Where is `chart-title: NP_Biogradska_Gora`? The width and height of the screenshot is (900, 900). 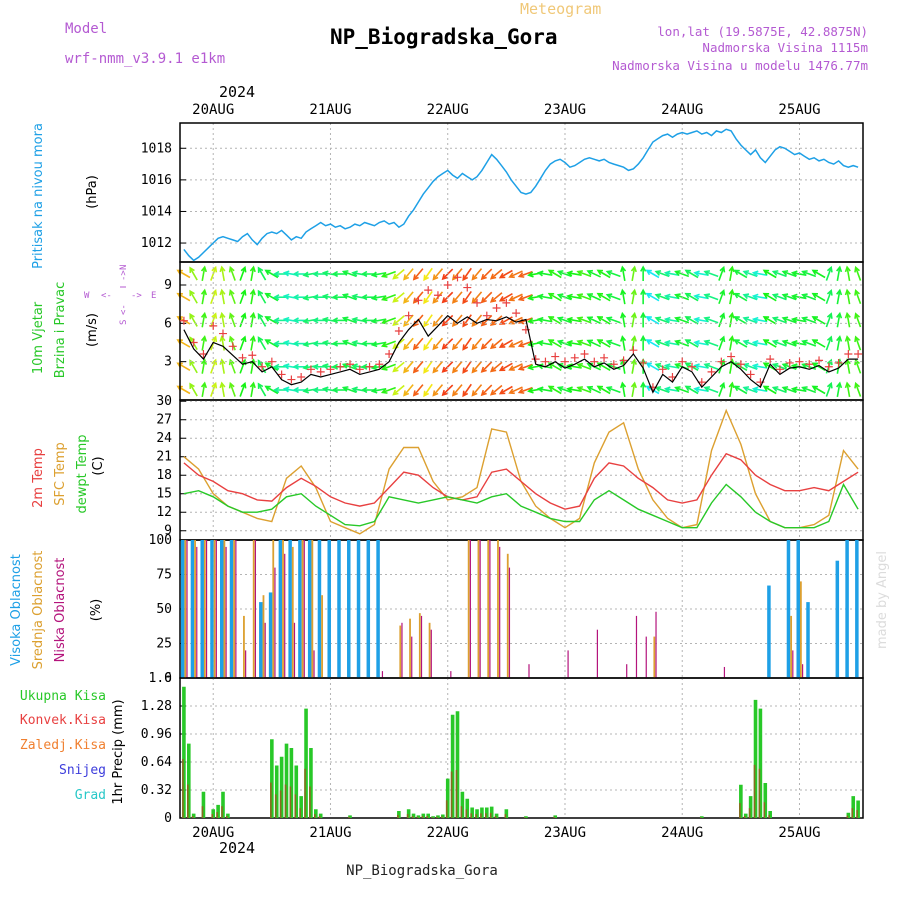
chart-title: NP_Biogradska_Gora is located at coordinates (444, 37).